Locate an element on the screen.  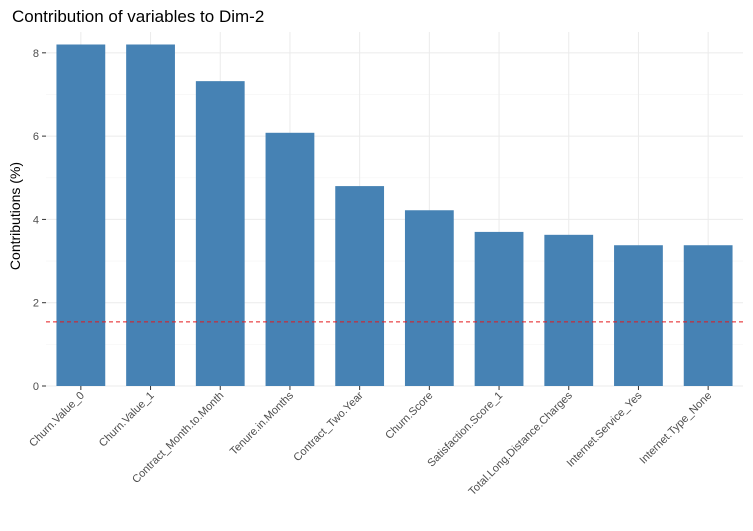
x-tick-label: Internet.Type_None is located at coordinates (675, 428).